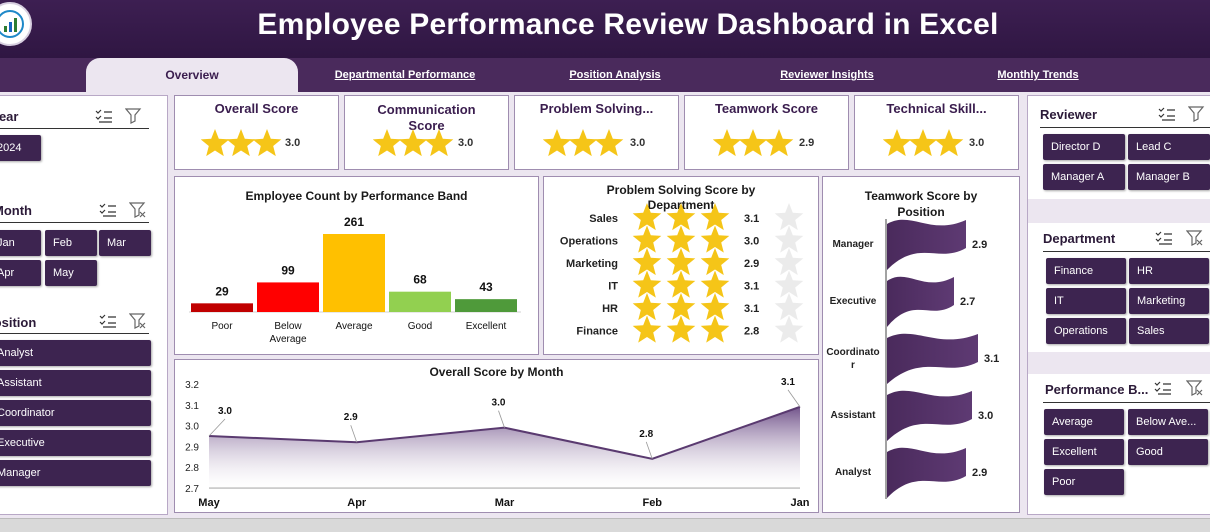 The width and height of the screenshot is (1210, 532). I want to click on kpi-value: 2.9, so click(807, 143).